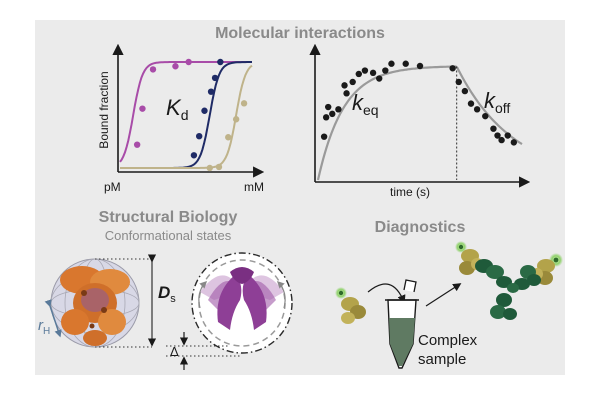 This screenshot has height=400, width=600. Describe the element at coordinates (490, 100) in the screenshot. I see `koff-symbol-main: k` at that location.